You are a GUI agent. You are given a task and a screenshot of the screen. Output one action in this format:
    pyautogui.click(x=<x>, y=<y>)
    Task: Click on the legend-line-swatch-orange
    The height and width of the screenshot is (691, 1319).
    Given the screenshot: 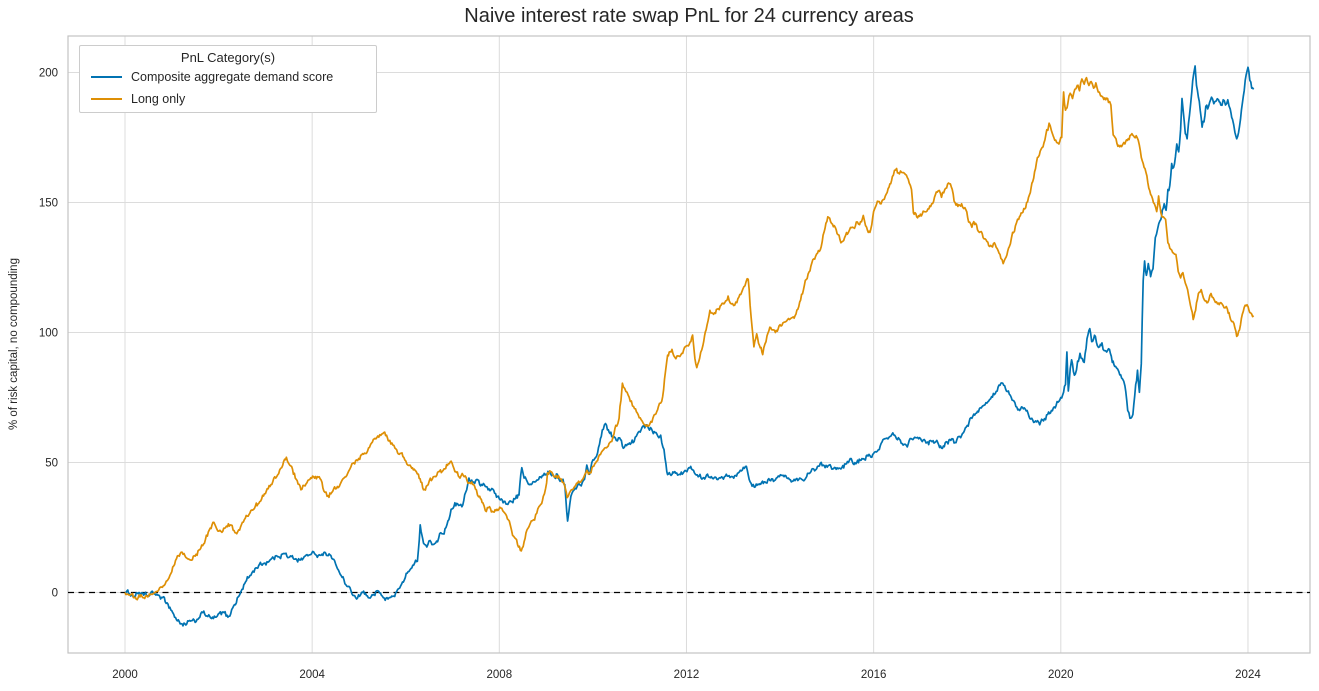 What is the action you would take?
    pyautogui.click(x=106, y=99)
    